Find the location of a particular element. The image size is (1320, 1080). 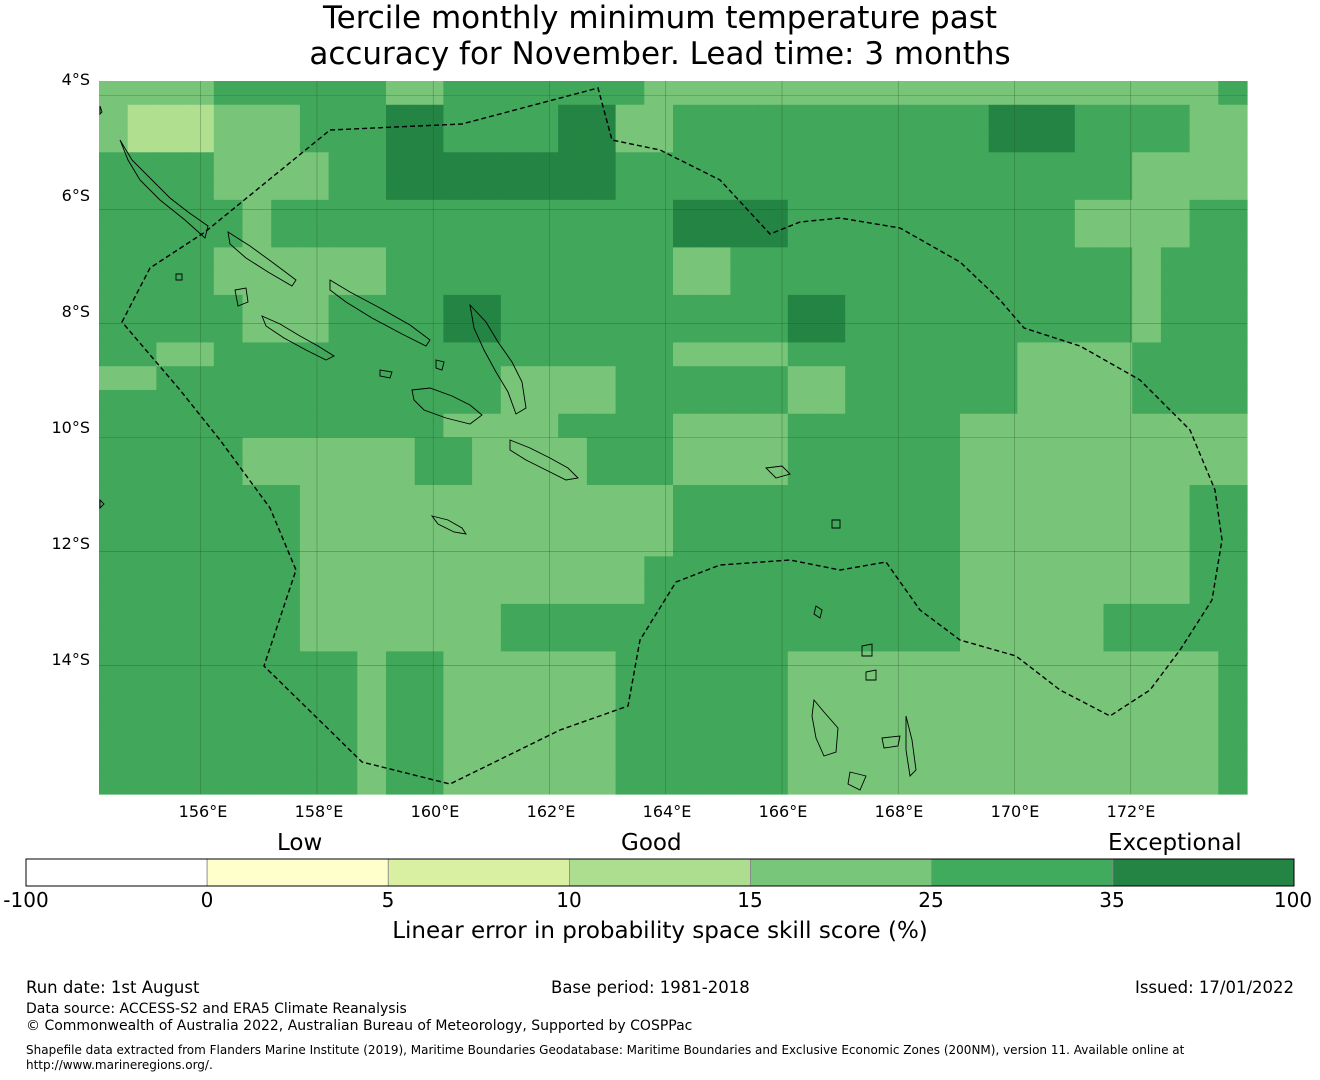

colorbar-segment is located at coordinates (478, 872).